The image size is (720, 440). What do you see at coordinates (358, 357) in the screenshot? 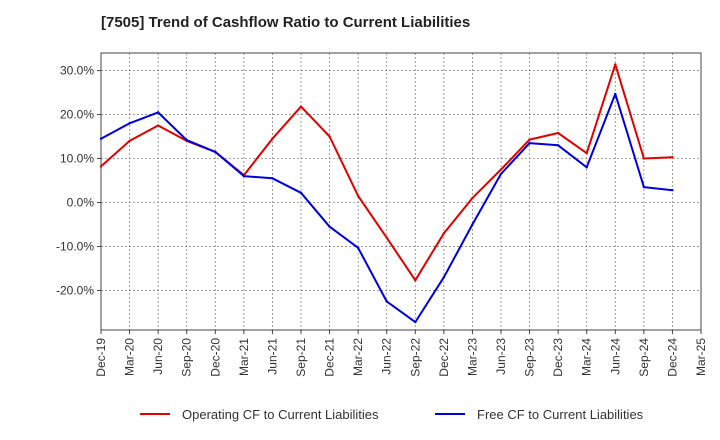
I see `x-tick-label: Mar-22` at bounding box center [358, 357].